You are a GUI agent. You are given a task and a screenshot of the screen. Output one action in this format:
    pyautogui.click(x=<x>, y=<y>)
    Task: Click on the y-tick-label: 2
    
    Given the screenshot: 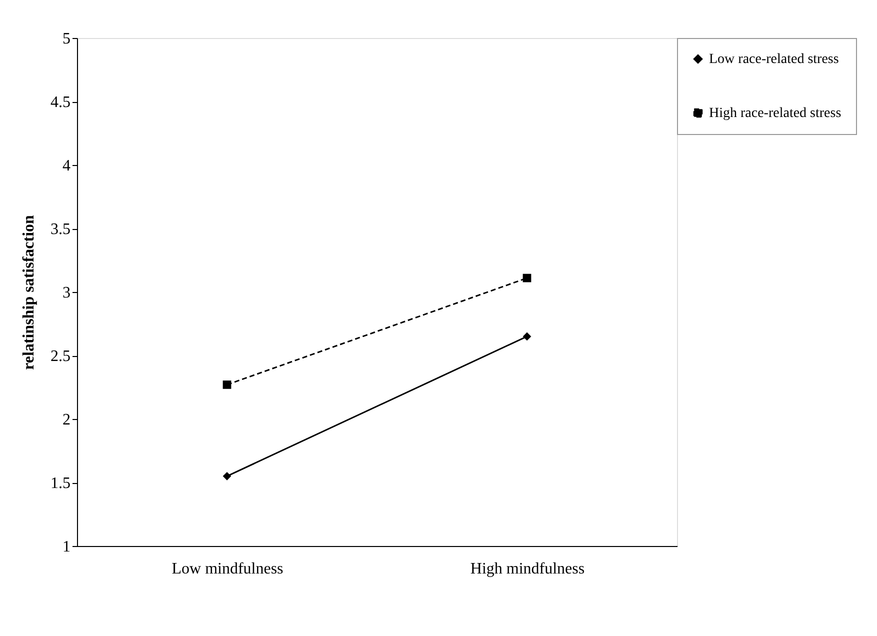 What is the action you would take?
    pyautogui.click(x=66, y=420)
    